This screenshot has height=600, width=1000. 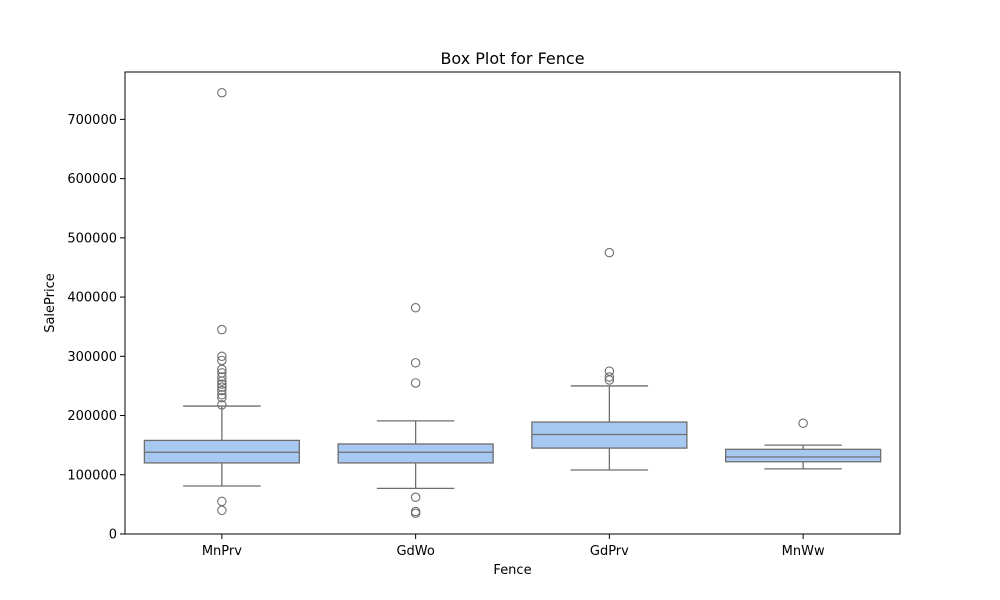 What do you see at coordinates (92, 357) in the screenshot?
I see `y-tick-label: 300000` at bounding box center [92, 357].